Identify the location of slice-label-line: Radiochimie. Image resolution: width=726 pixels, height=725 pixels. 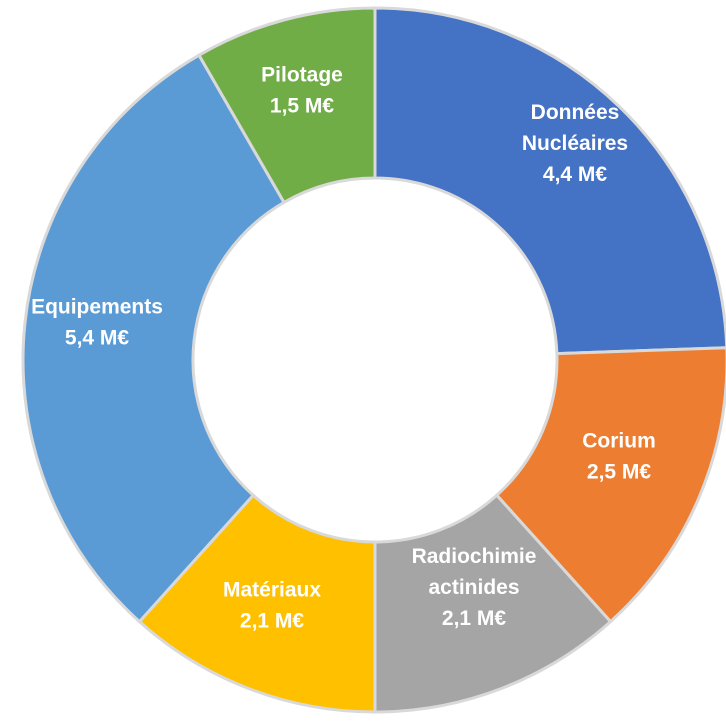
(474, 556).